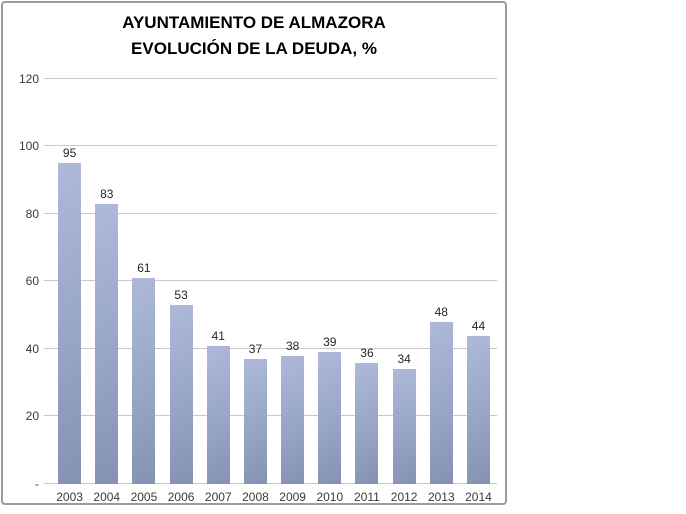 The image size is (686, 514). What do you see at coordinates (255, 349) in the screenshot?
I see `bar-value-label: 37` at bounding box center [255, 349].